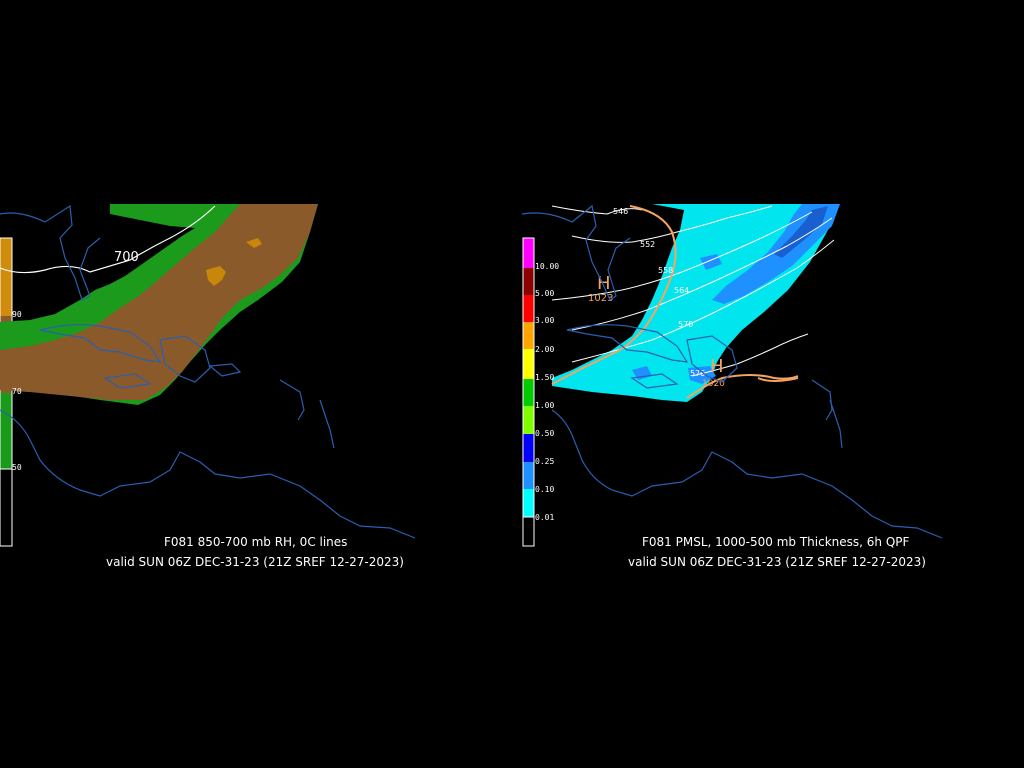 The width and height of the screenshot is (1024, 768). Describe the element at coordinates (17, 314) in the screenshot. I see `colorbar-label-90: 90` at that location.